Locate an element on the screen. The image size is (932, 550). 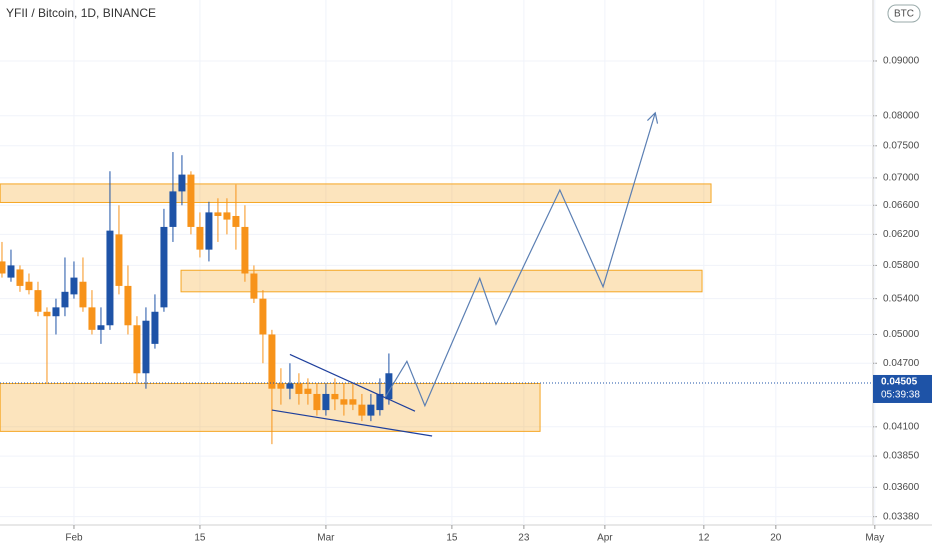
x-tick-label: Mar is located at coordinates (326, 538).